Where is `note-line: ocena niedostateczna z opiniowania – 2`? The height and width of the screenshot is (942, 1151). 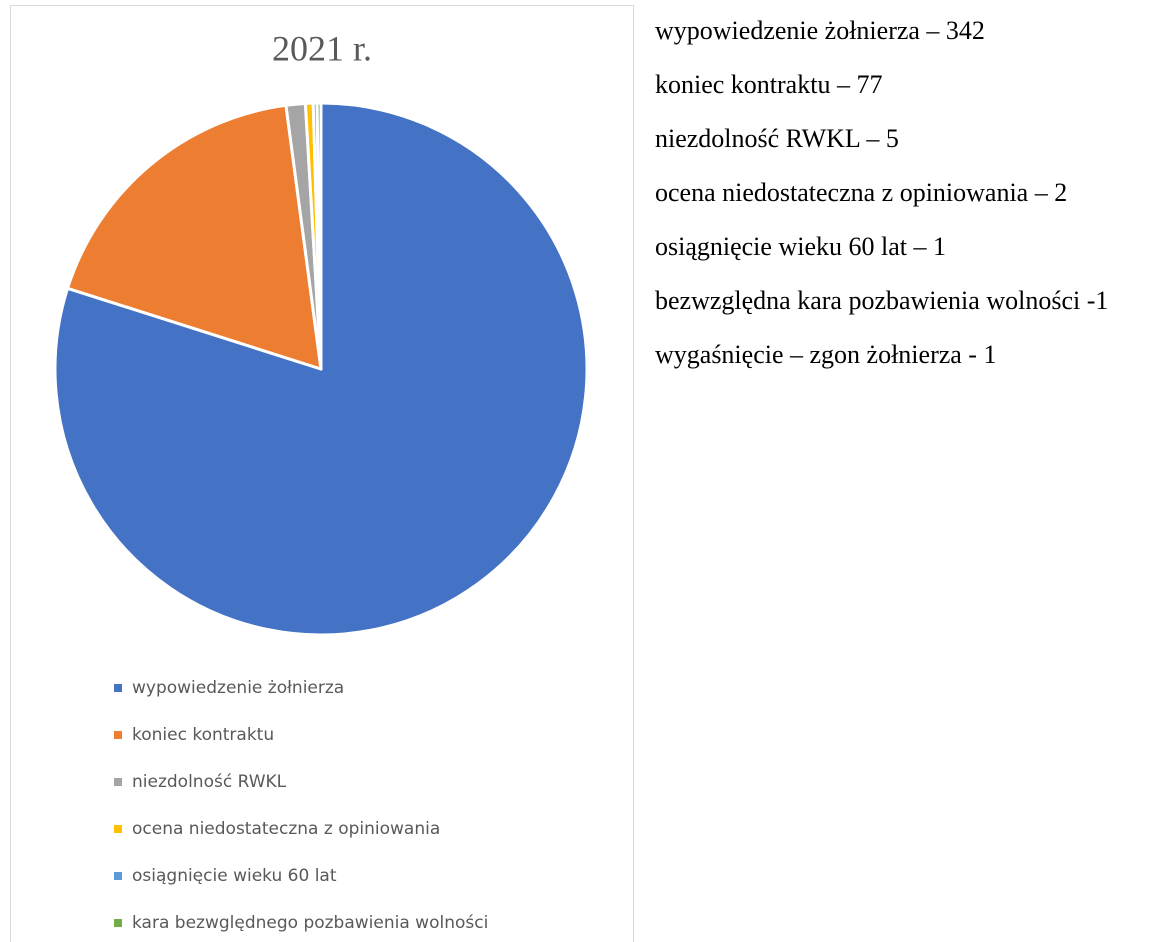
note-line: ocena niedostateczna z opiniowania – 2 is located at coordinates (861, 192).